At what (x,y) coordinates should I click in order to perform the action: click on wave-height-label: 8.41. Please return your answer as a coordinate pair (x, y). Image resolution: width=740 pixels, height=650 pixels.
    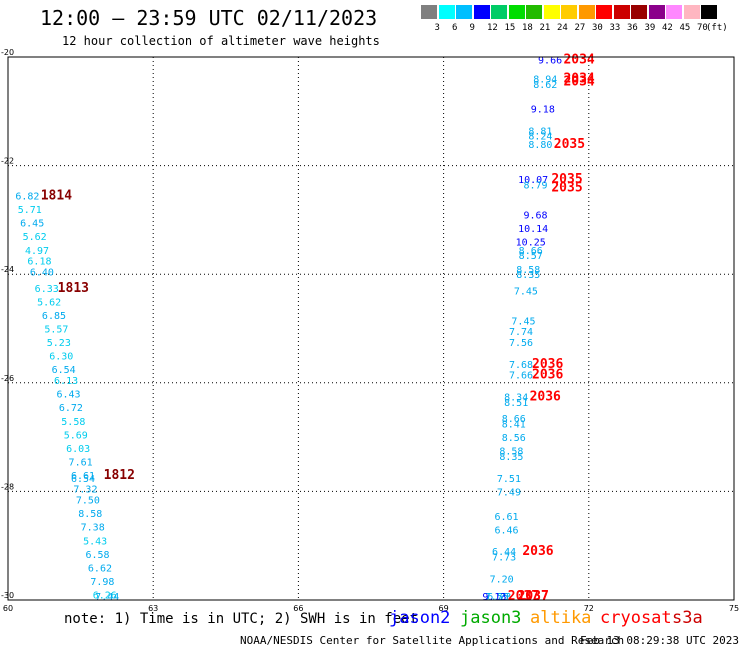
    Looking at the image, I should click on (514, 425).